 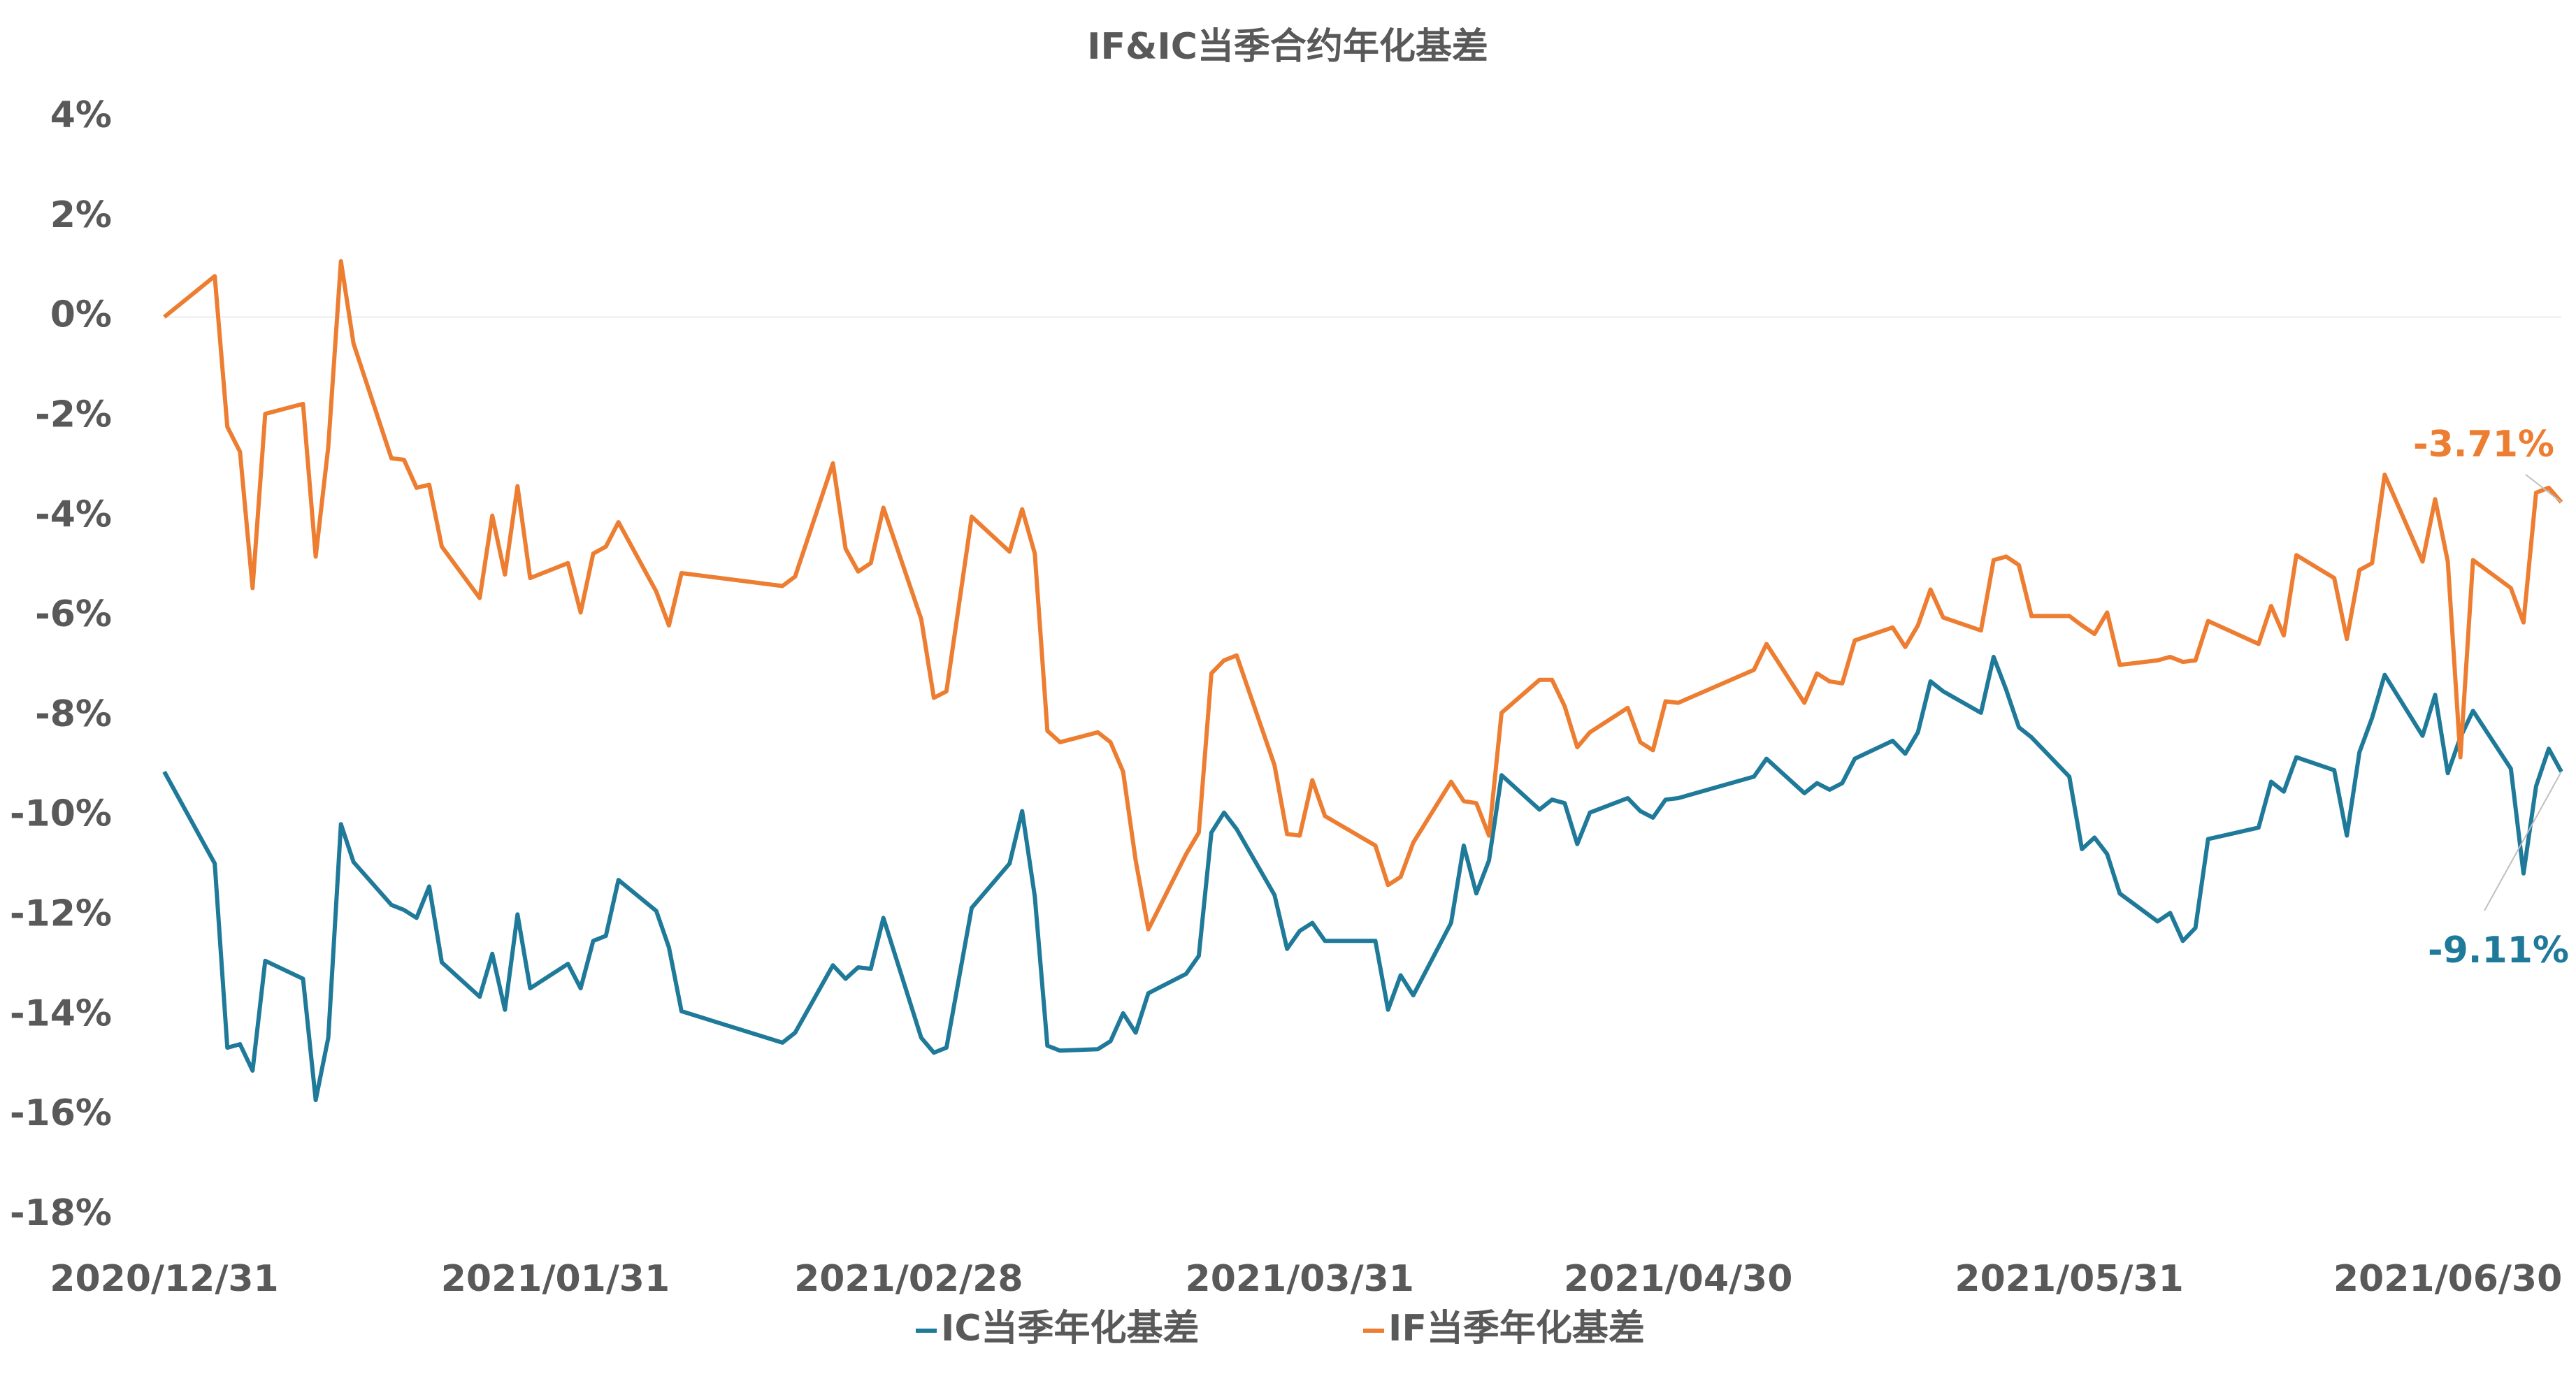 I want to click on x-tick-label: 2020/12/31, so click(x=164, y=1279).